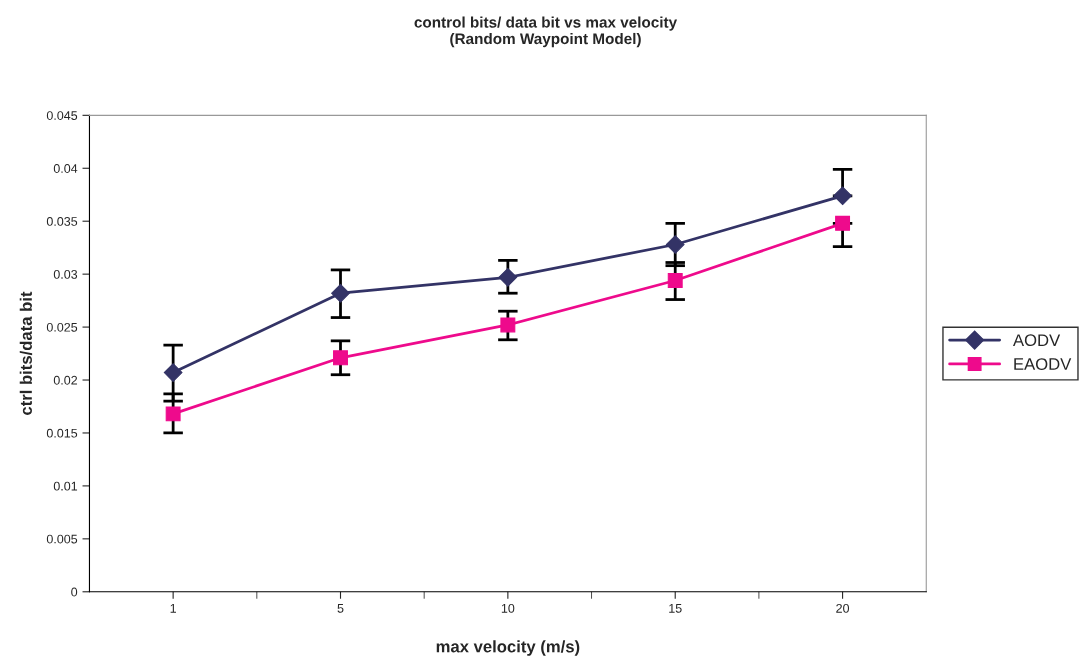  Describe the element at coordinates (1036, 340) in the screenshot. I see `legend-label: AODV` at that location.